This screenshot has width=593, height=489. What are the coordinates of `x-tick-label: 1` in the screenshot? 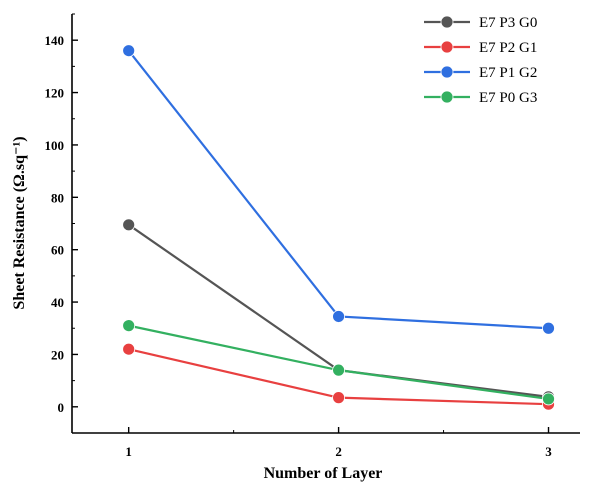 It's located at (128, 451).